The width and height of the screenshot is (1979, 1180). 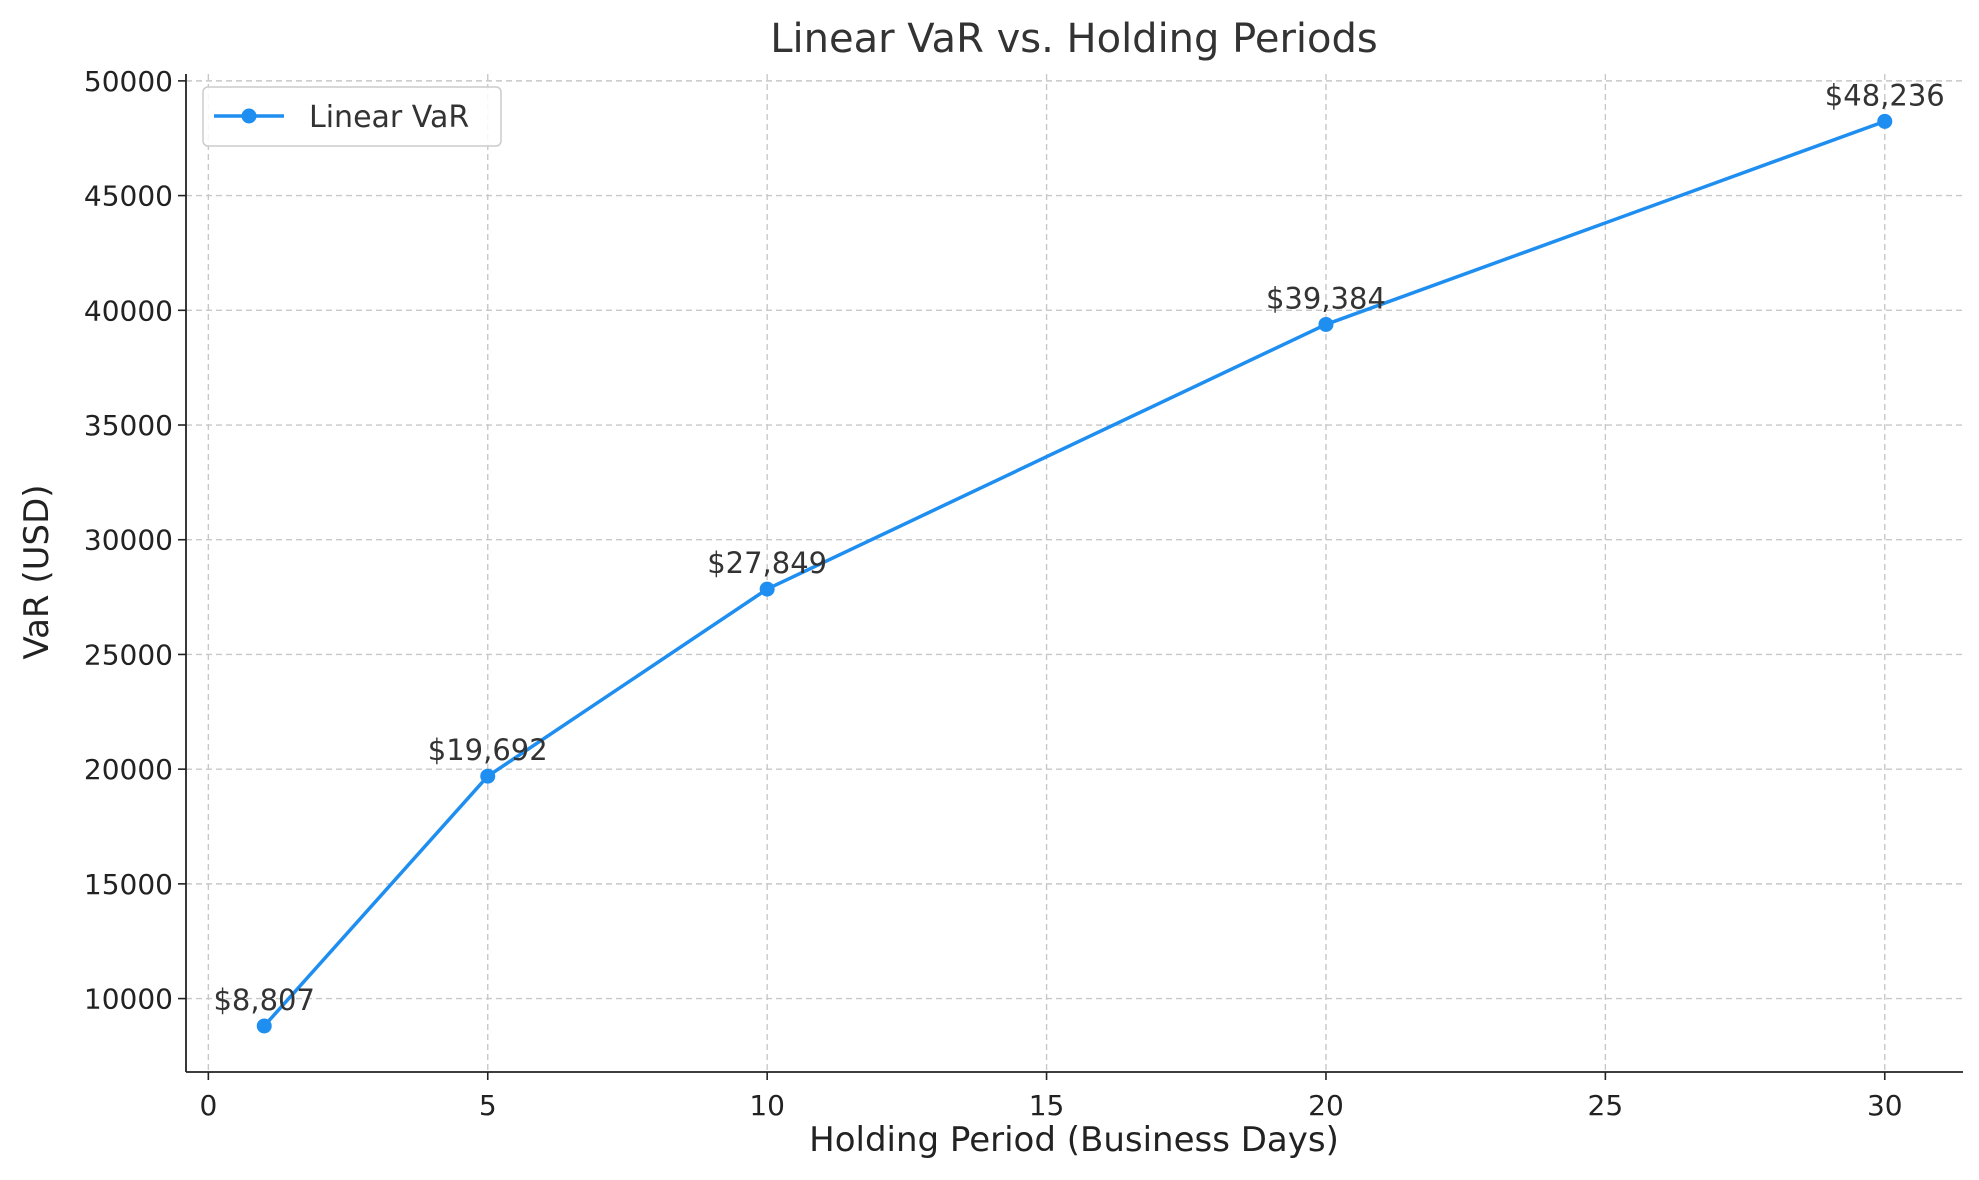 I want to click on x-tick-label: 10, so click(x=767, y=1105).